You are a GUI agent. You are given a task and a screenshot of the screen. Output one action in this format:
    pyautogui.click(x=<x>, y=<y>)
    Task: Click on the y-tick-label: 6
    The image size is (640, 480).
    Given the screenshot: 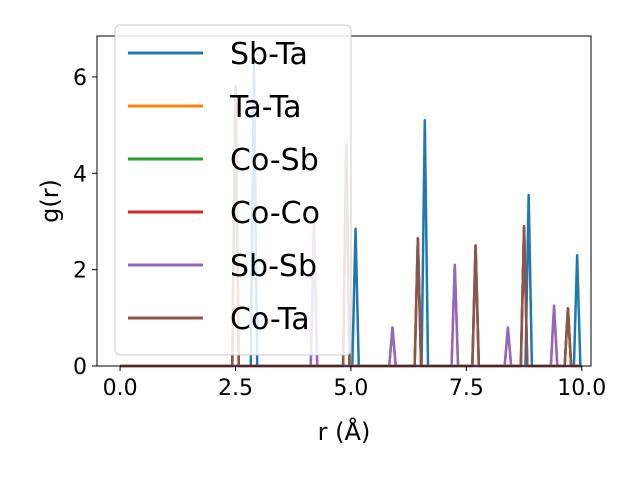 What is the action you would take?
    pyautogui.click(x=80, y=78)
    